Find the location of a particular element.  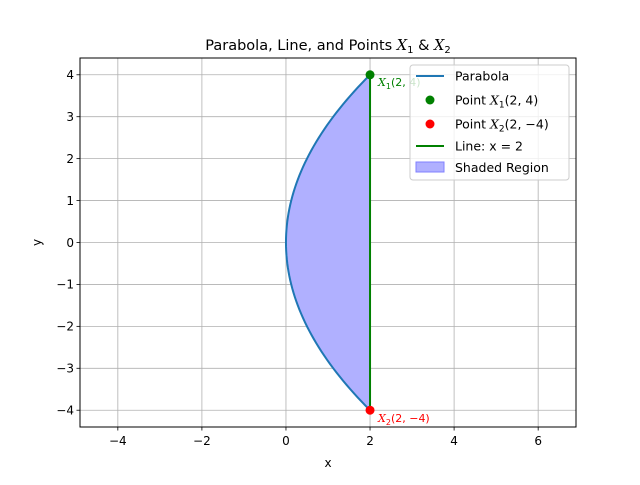

y-tick-label: −3 is located at coordinates (65, 369).